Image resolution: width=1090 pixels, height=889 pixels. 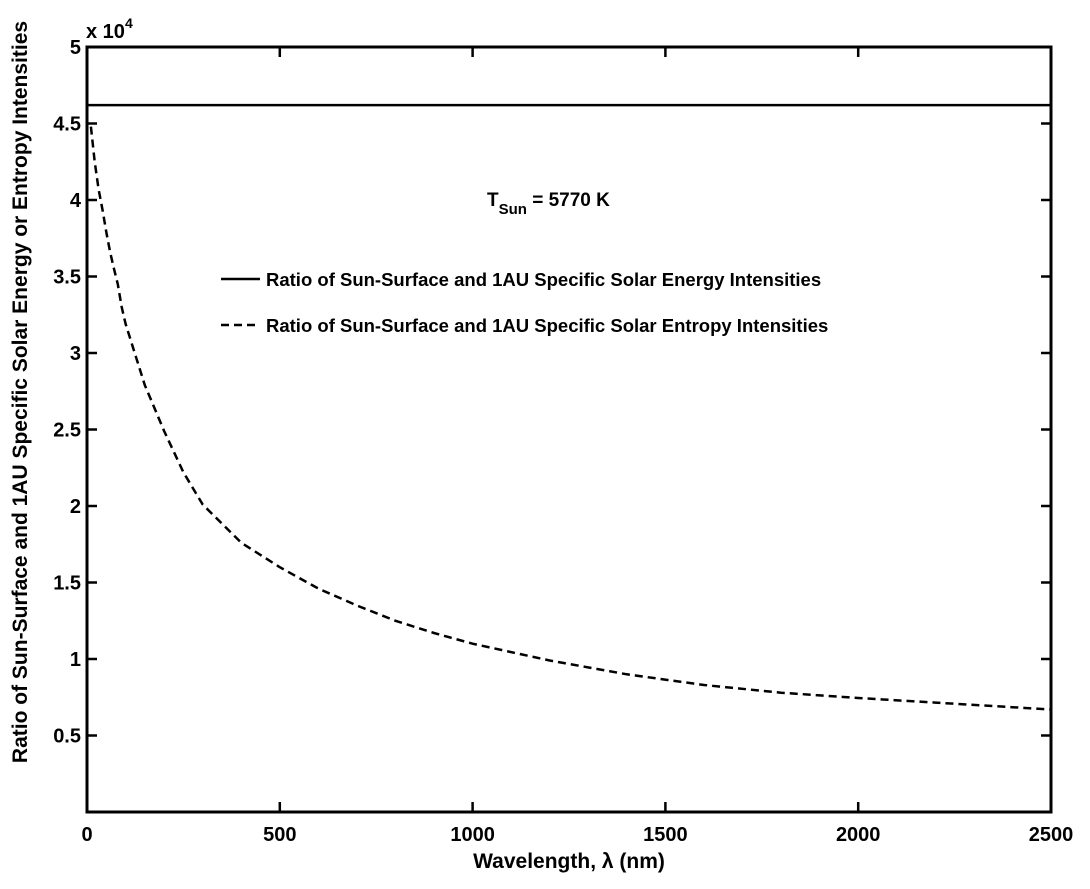 What do you see at coordinates (67, 737) in the screenshot?
I see `y-tick-label: 0.5` at bounding box center [67, 737].